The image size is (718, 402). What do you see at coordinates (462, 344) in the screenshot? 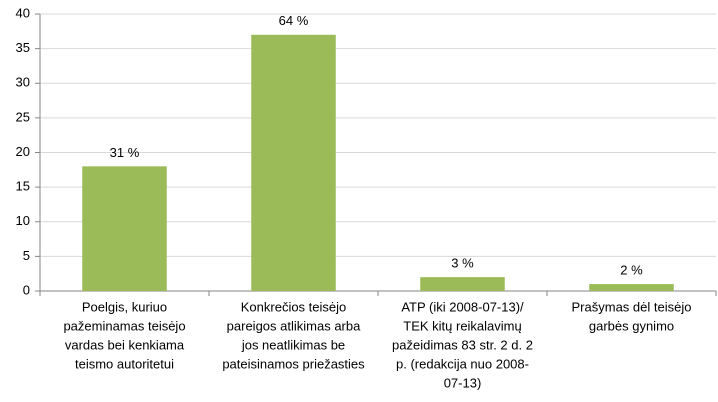
I see `x-tick-label: pažeidimas 83 str. 2 d. 2` at bounding box center [462, 344].